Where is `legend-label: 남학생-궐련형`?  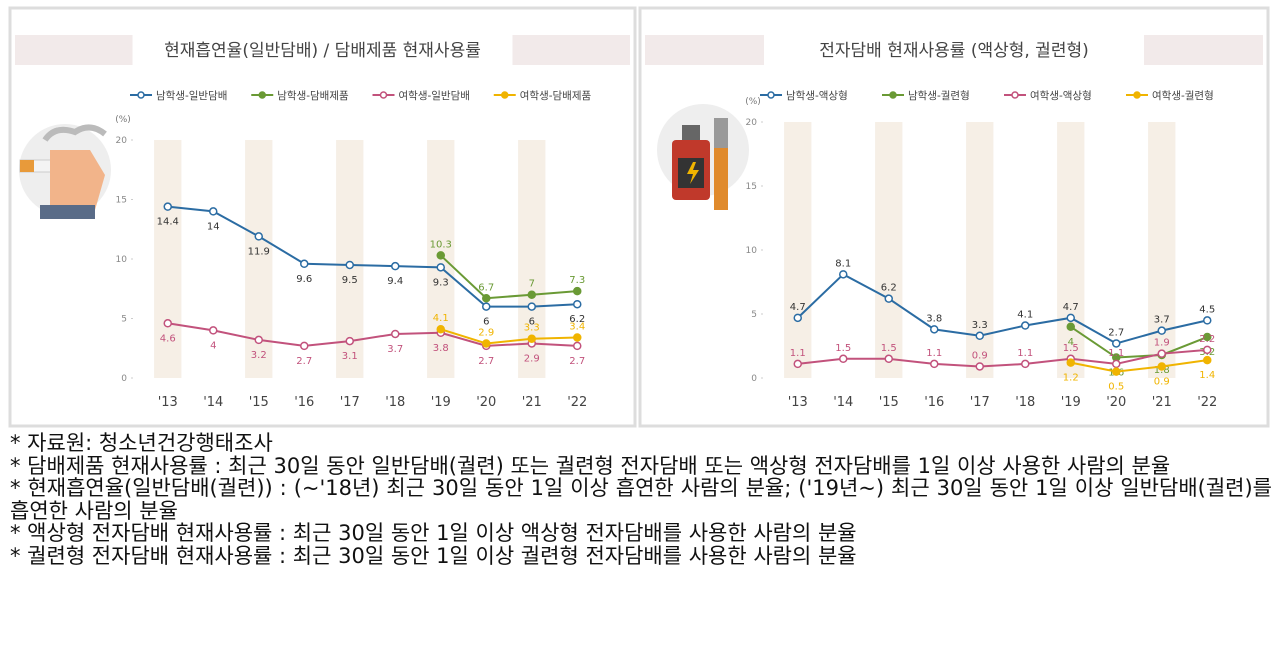
legend-label: 남학생-궐련형 is located at coordinates (939, 95).